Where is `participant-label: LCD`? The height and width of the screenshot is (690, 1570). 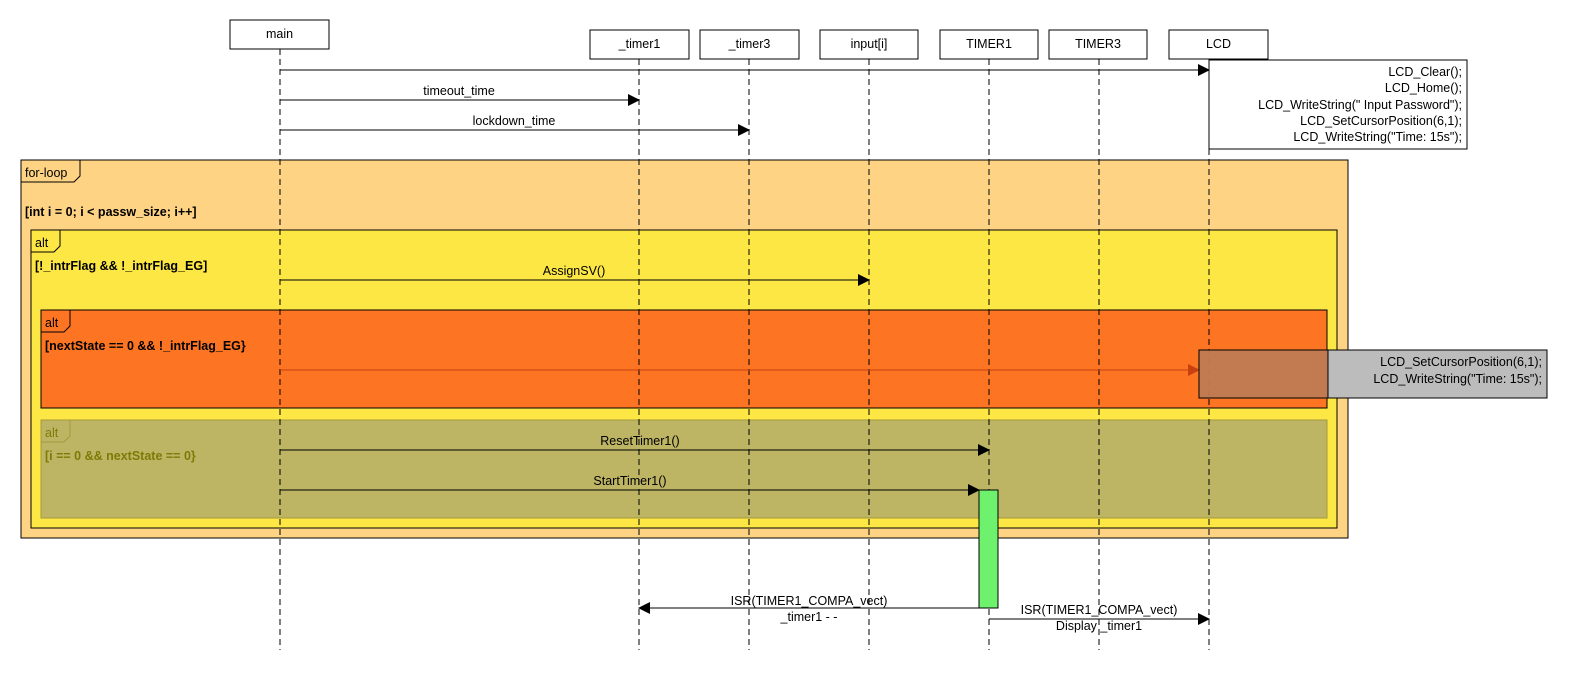
participant-label: LCD is located at coordinates (1218, 44).